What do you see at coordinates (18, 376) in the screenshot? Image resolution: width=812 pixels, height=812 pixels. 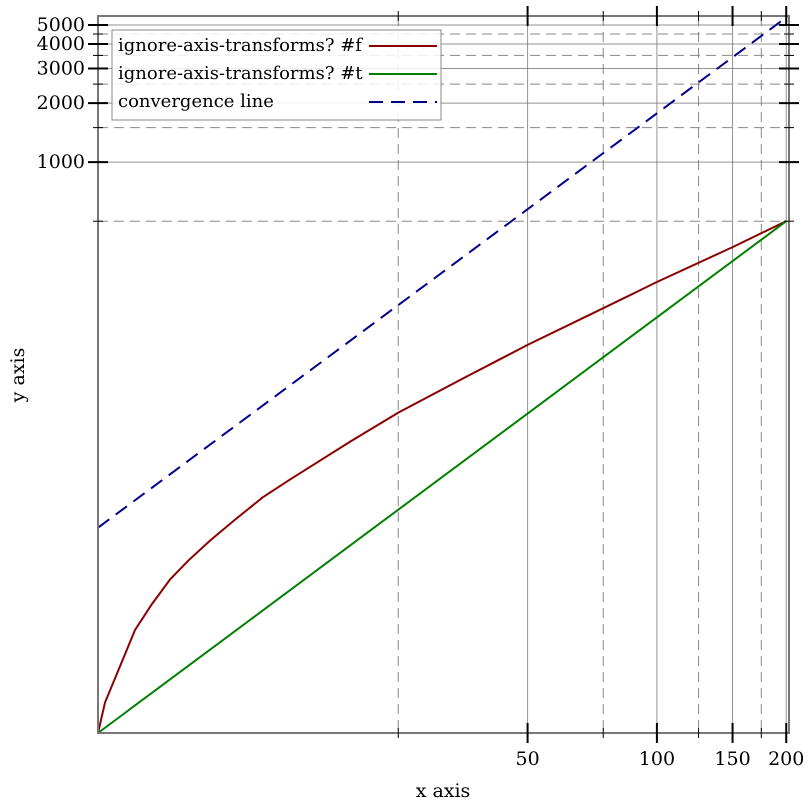 I see `y-axis-label: y axis` at bounding box center [18, 376].